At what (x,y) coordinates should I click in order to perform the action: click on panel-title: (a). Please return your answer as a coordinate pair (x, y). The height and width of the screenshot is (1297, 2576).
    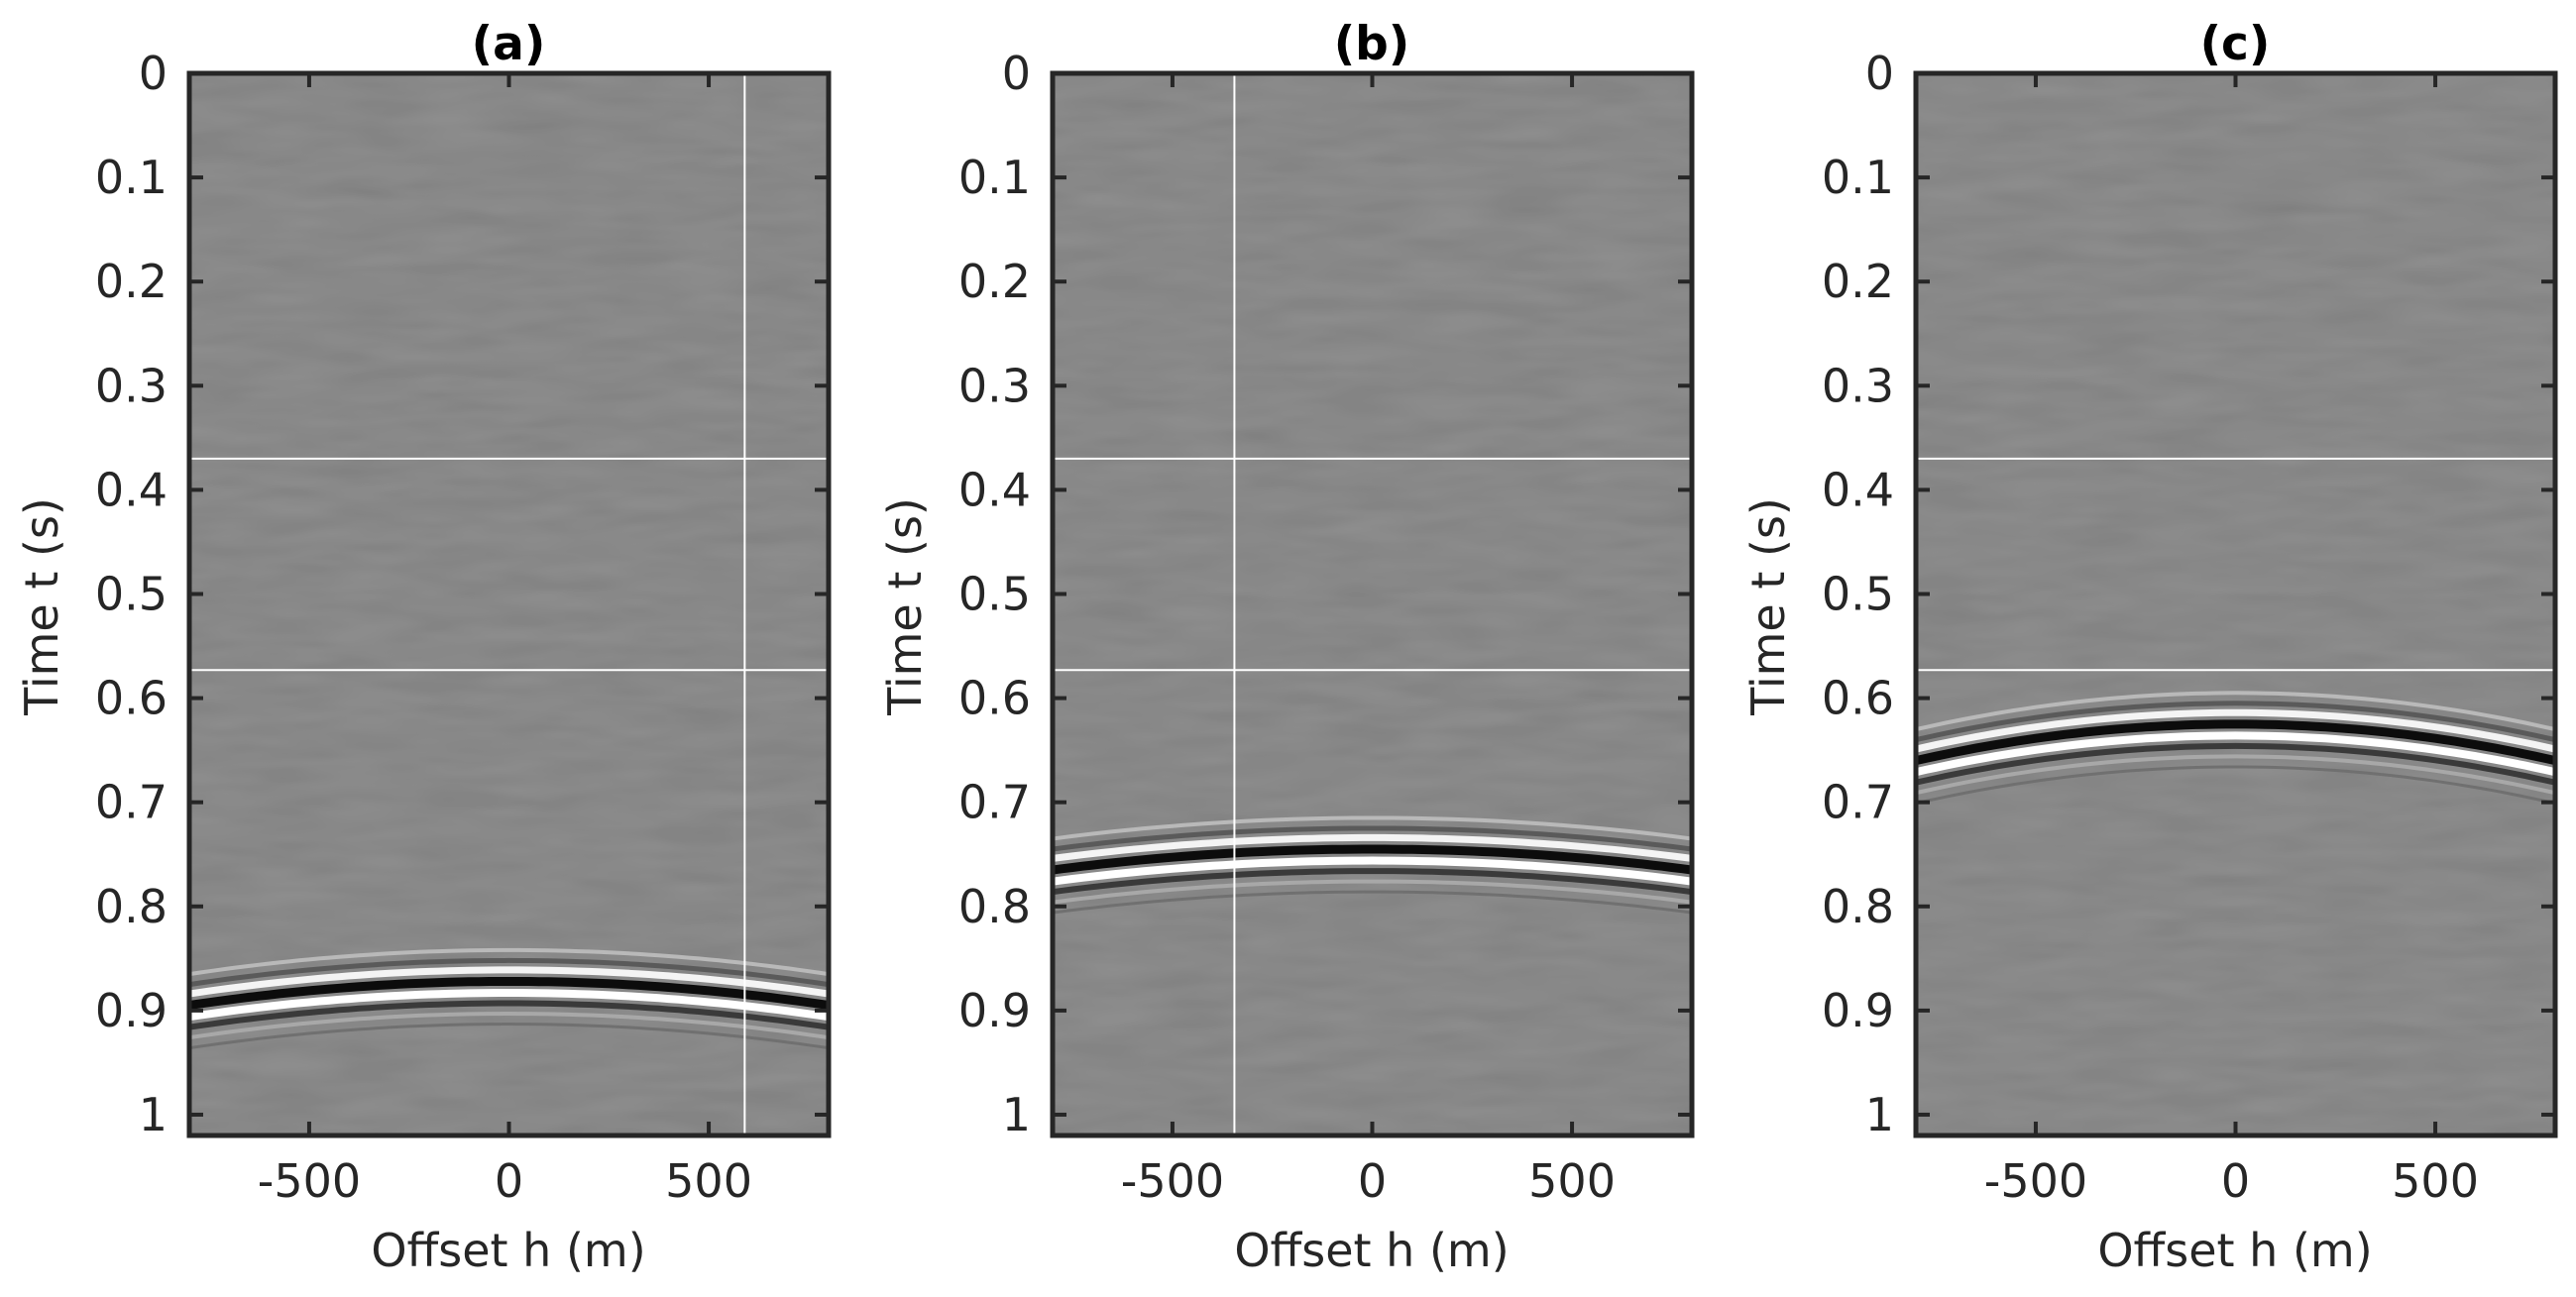
    Looking at the image, I should click on (509, 44).